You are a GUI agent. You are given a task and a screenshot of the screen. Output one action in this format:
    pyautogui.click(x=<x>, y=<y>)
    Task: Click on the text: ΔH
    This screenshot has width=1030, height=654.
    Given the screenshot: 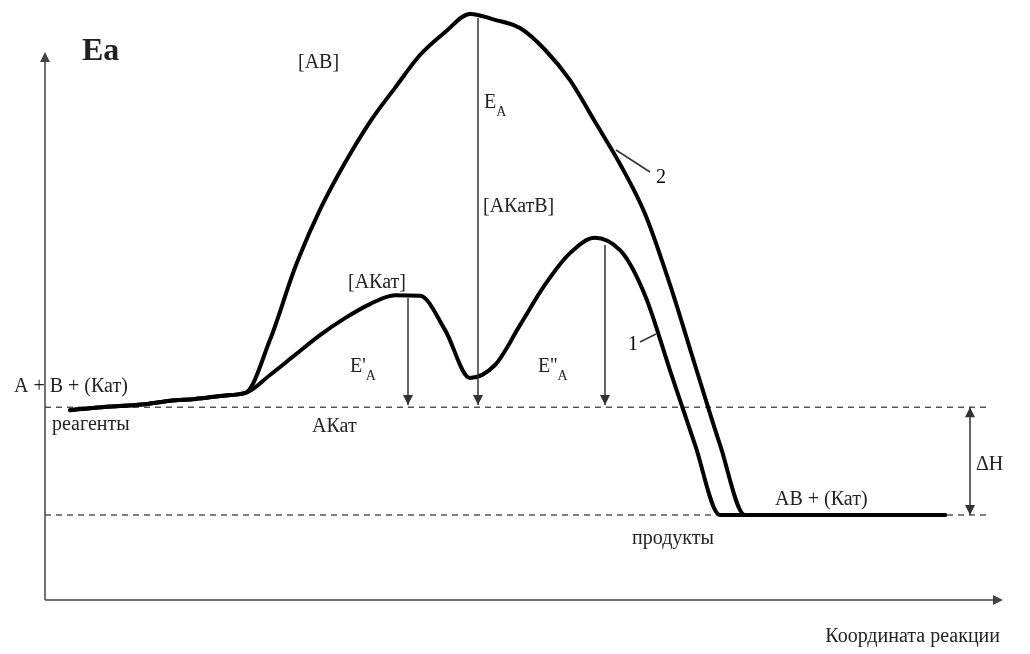 What is the action you would take?
    pyautogui.click(x=990, y=463)
    